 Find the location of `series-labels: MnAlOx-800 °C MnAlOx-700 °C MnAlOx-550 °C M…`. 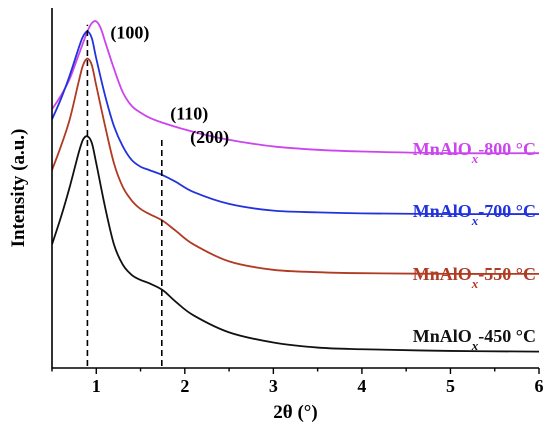

series-labels: MnAlOx-800 °C MnAlOx-700 °C MnAlOx-550 °C M… is located at coordinates (474, 246).